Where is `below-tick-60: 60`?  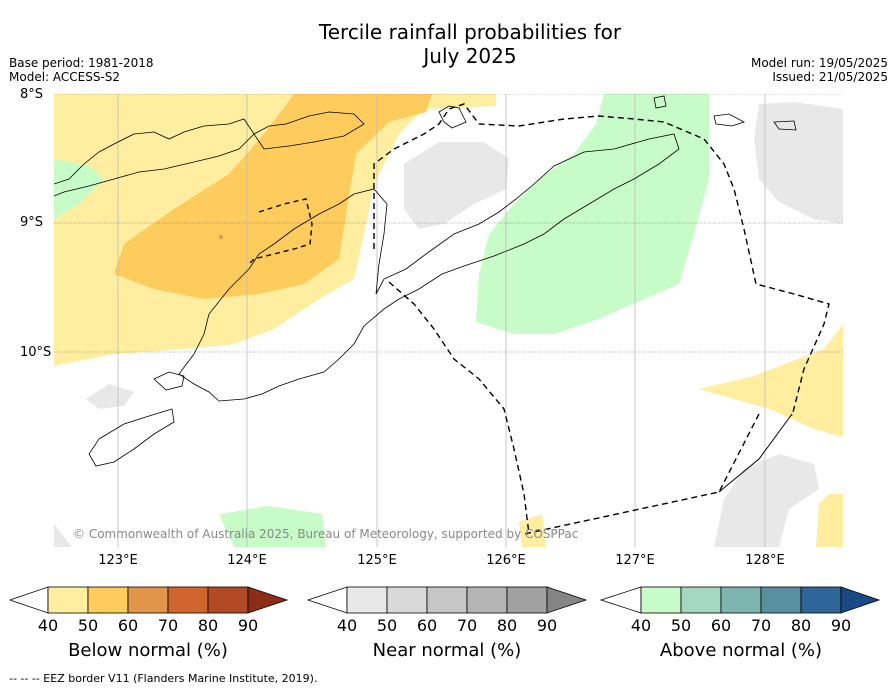
below-tick-60: 60 is located at coordinates (128, 625).